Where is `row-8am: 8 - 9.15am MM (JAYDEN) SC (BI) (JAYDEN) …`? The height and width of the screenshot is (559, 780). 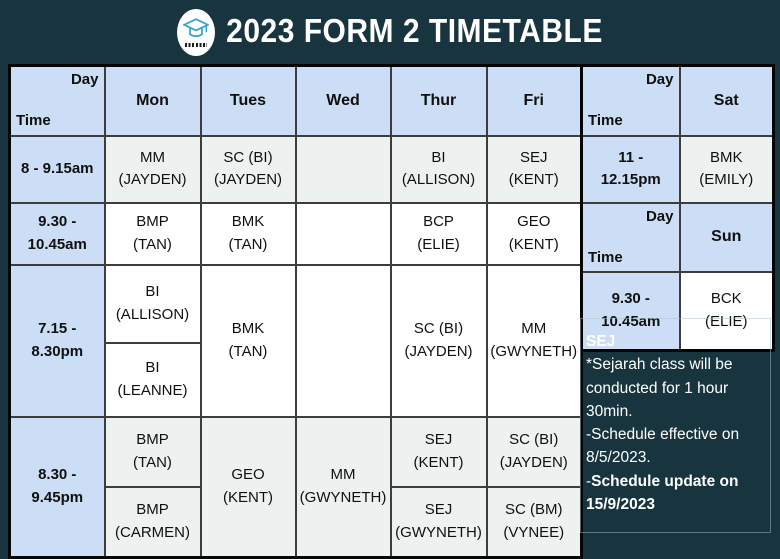
row-8am: 8 - 9.15am MM (JAYDEN) SC (BI) (JAYDEN) … is located at coordinates (295, 169).